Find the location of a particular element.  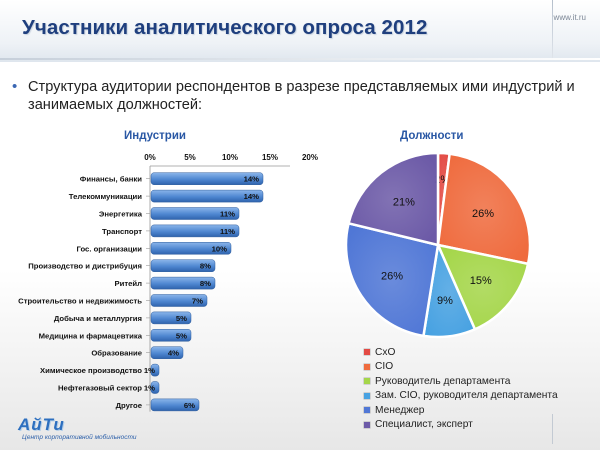

legend-label: Специалист, эксперт is located at coordinates (424, 425).